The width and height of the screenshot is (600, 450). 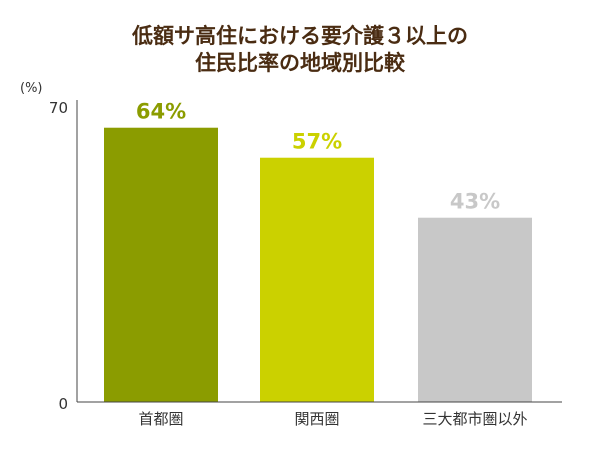 What do you see at coordinates (475, 202) in the screenshot?
I see `data-label-3: 43%` at bounding box center [475, 202].